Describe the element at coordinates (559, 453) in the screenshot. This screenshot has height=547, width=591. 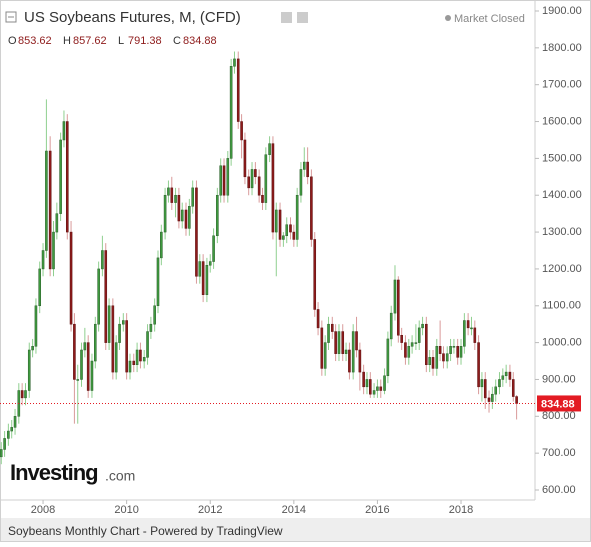
I see `y-tick-label: 700.00` at that location.